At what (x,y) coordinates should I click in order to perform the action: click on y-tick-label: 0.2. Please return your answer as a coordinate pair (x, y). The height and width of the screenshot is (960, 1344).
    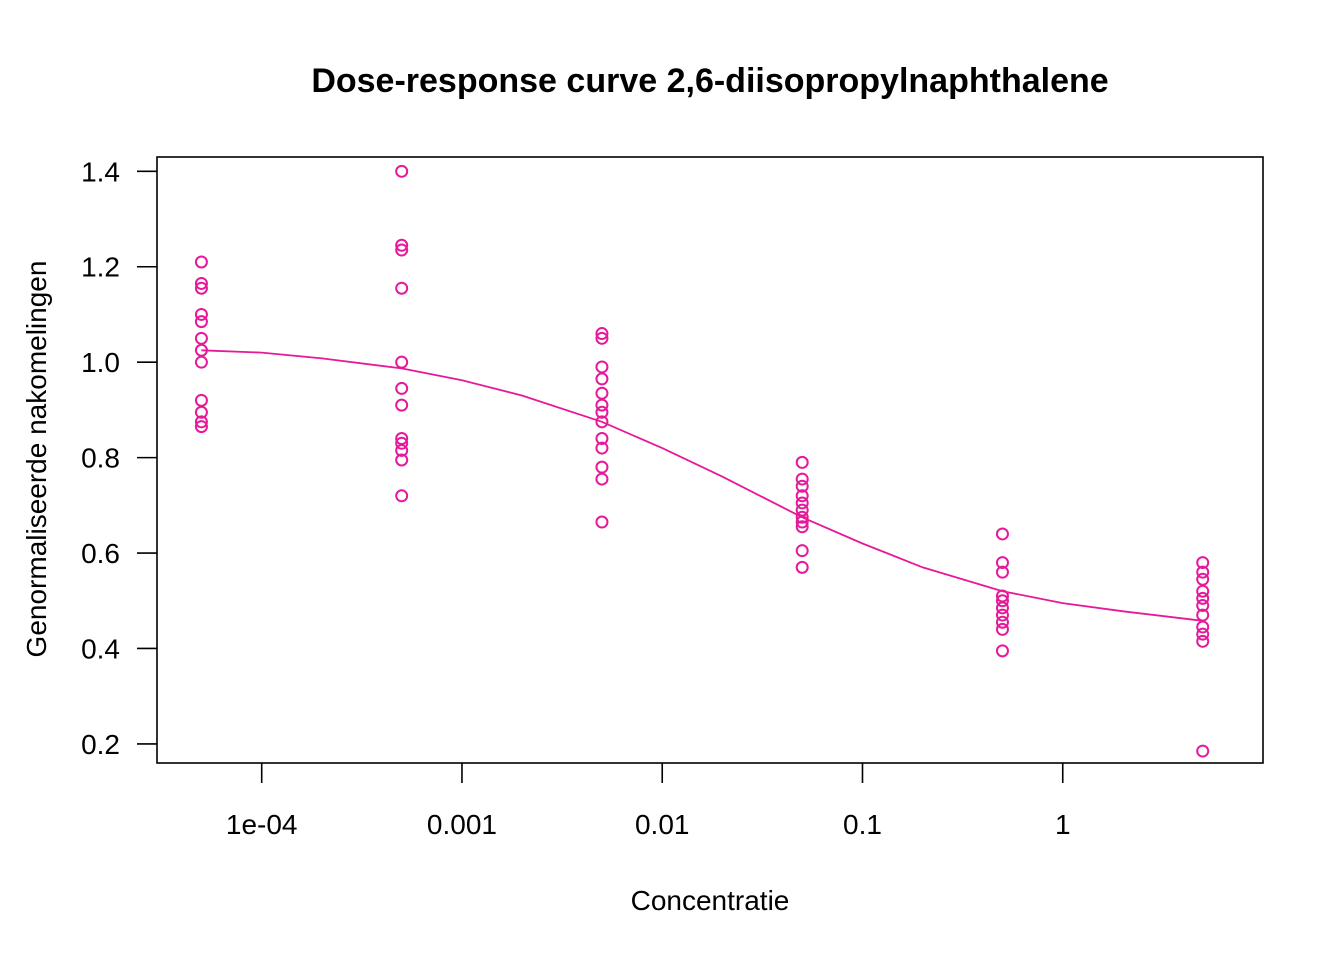
    Looking at the image, I should click on (100, 744).